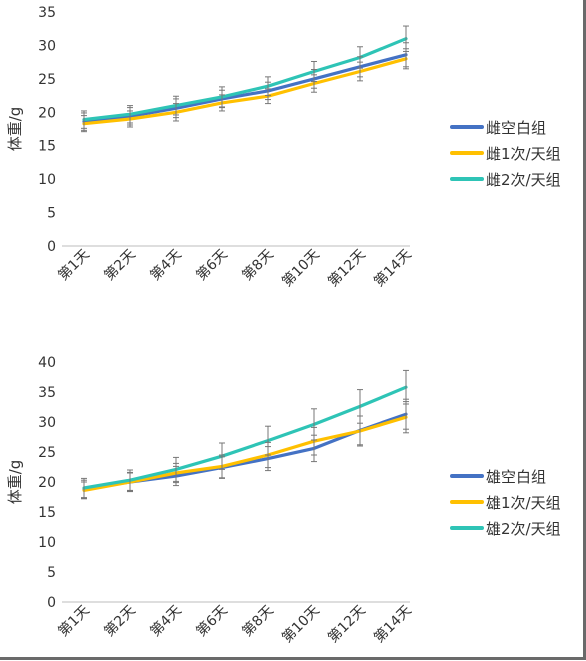 This screenshot has width=586, height=661. What do you see at coordinates (516, 128) in the screenshot?
I see `legend-label: 雌空白组` at bounding box center [516, 128].